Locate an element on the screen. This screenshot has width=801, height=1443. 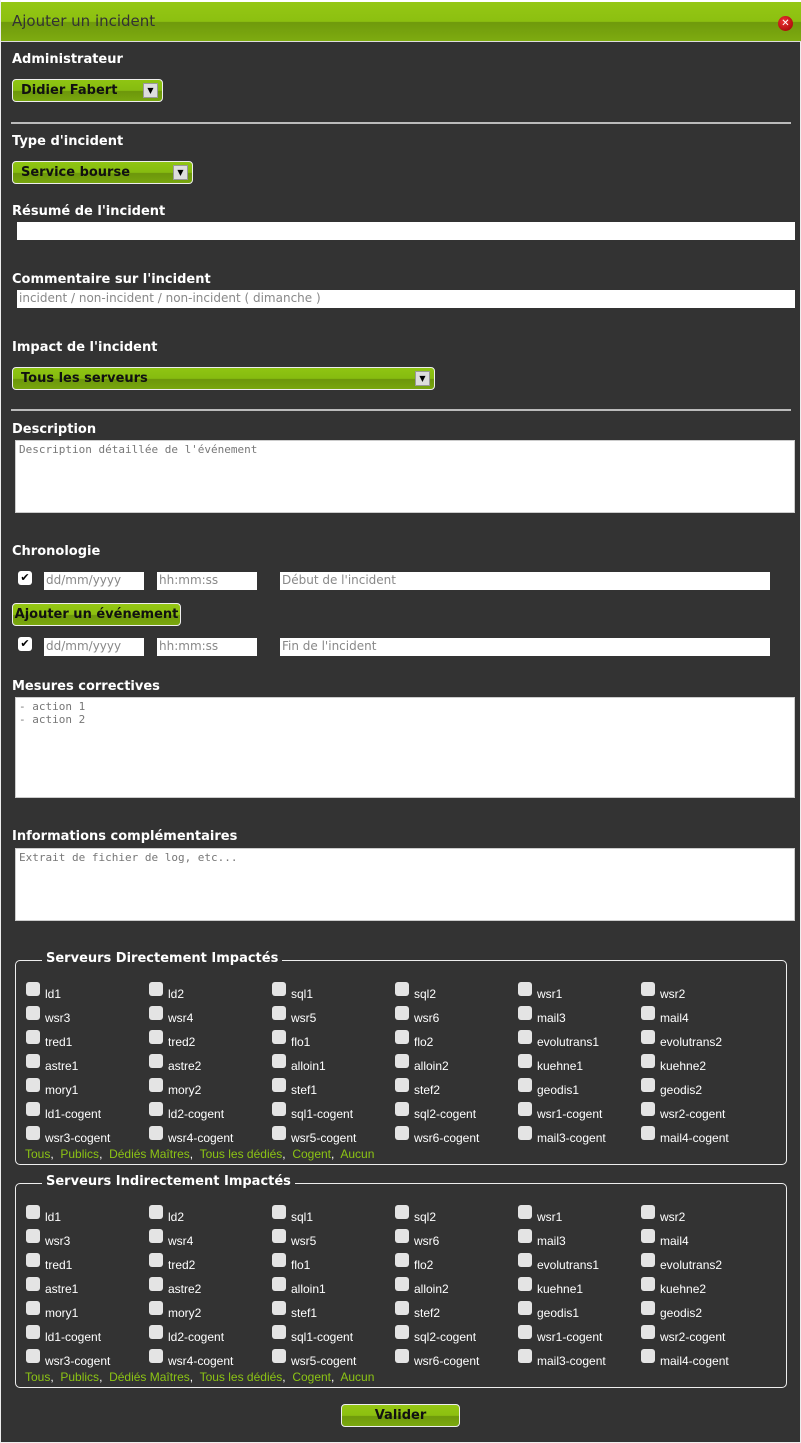
end-time-input: hh:mm:ss is located at coordinates (207, 647).